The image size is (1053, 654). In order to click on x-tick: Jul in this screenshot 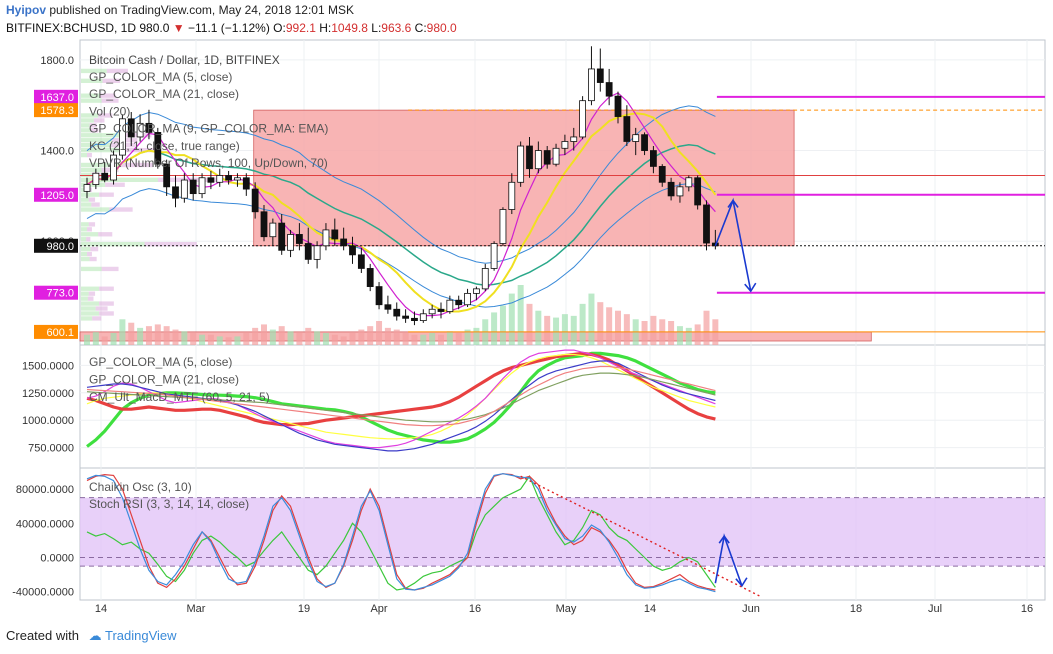, I will do `click(935, 609)`.